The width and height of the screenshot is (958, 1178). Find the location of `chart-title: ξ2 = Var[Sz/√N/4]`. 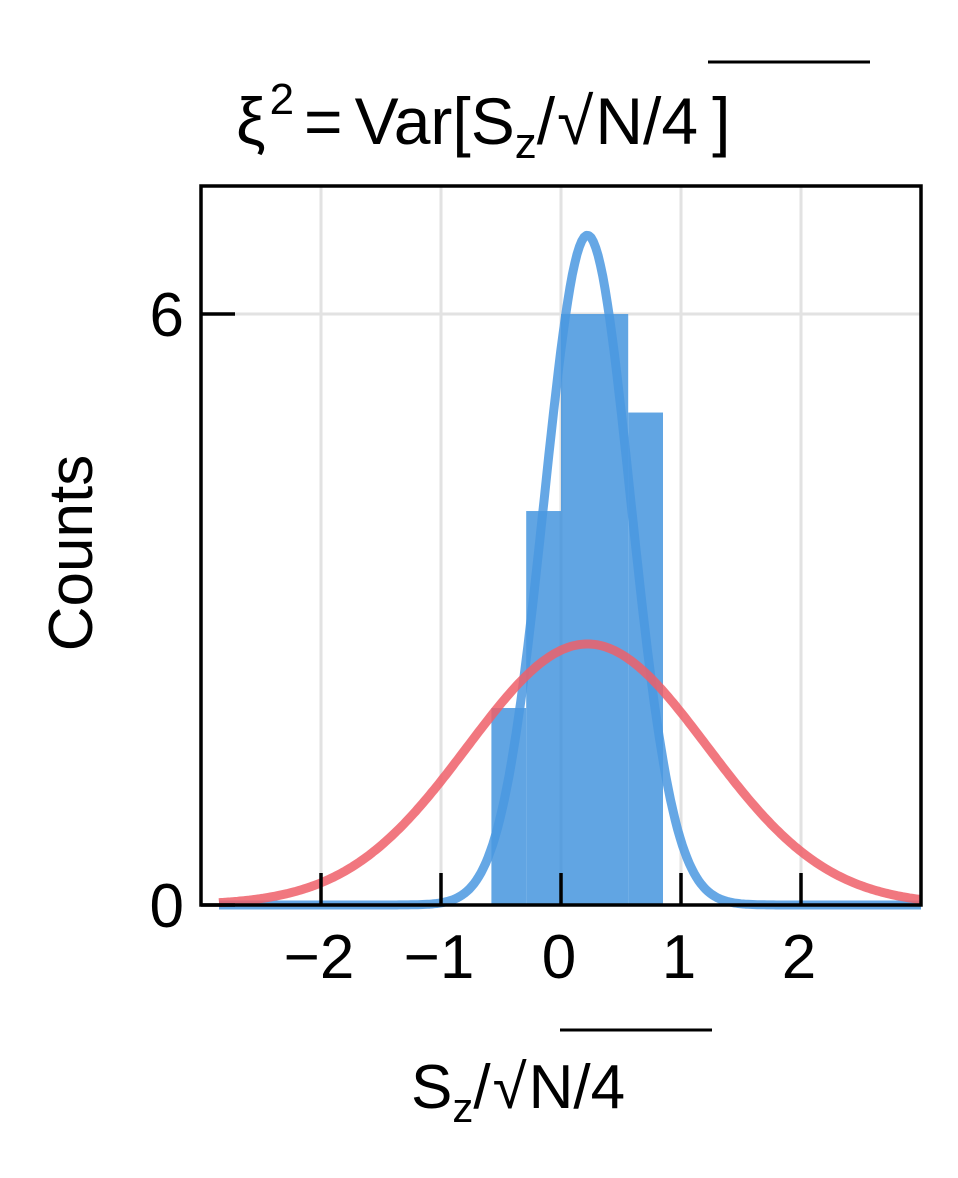

chart-title: ξ2 = Var[Sz/√N/4] is located at coordinates (483, 121).